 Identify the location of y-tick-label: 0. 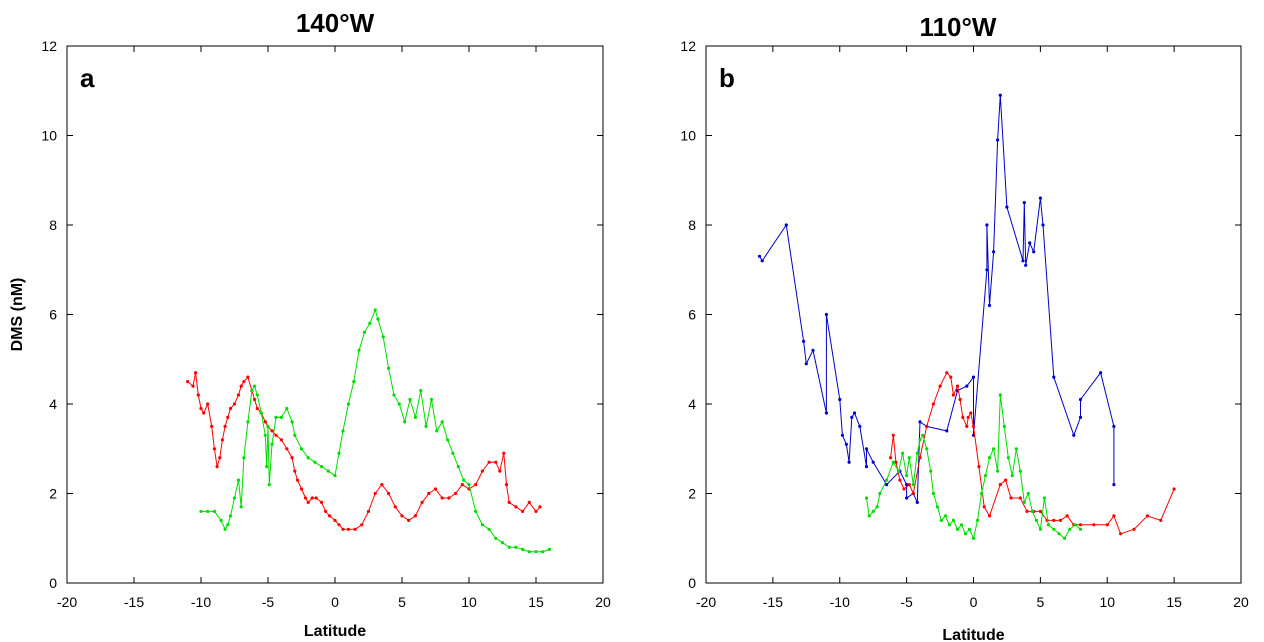
(692, 583).